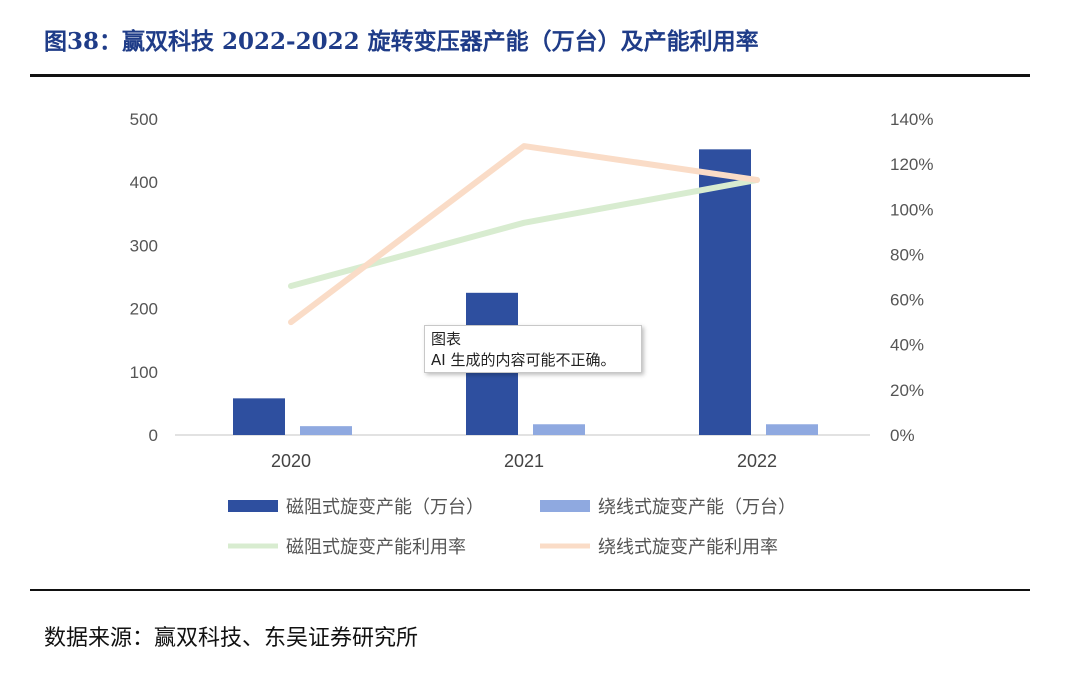 Image resolution: width=1080 pixels, height=673 pixels. I want to click on legend-label: 磁阻式旋变产能利用率, so click(376, 547).